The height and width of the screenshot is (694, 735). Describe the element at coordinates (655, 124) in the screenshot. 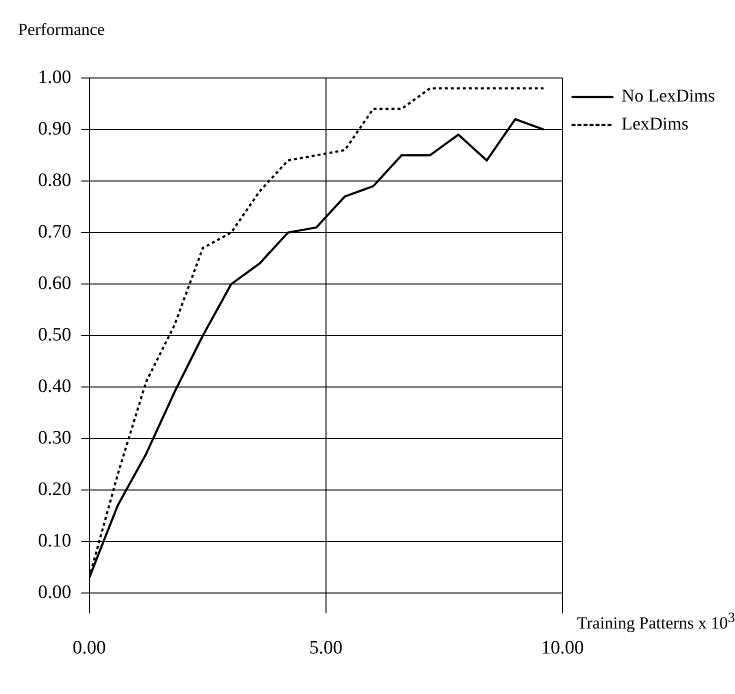

I see `legend-label: LexDims` at that location.